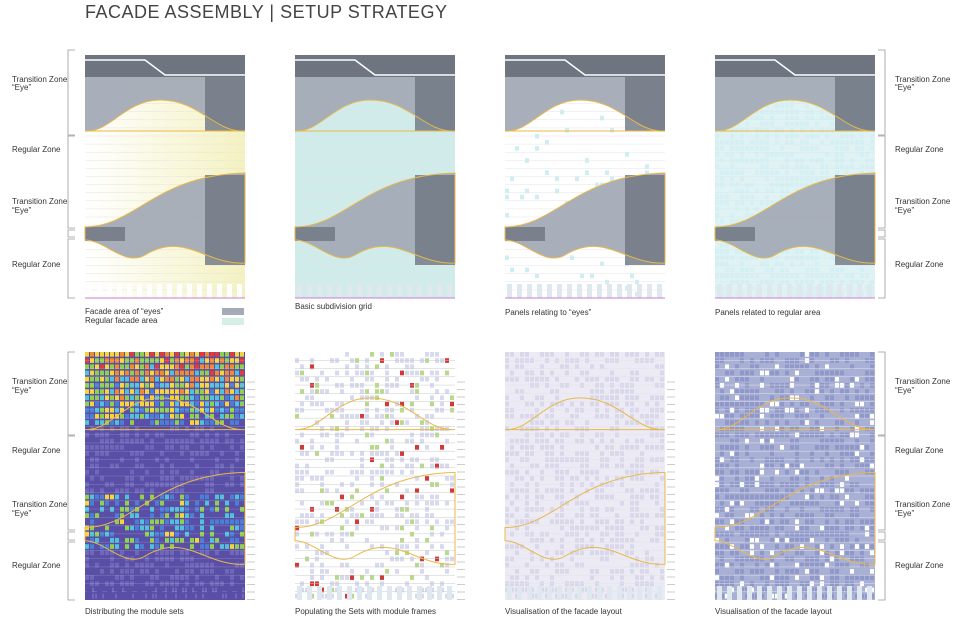 The width and height of the screenshot is (960, 620). Describe the element at coordinates (882, 483) in the screenshot. I see `zone-bracket` at that location.